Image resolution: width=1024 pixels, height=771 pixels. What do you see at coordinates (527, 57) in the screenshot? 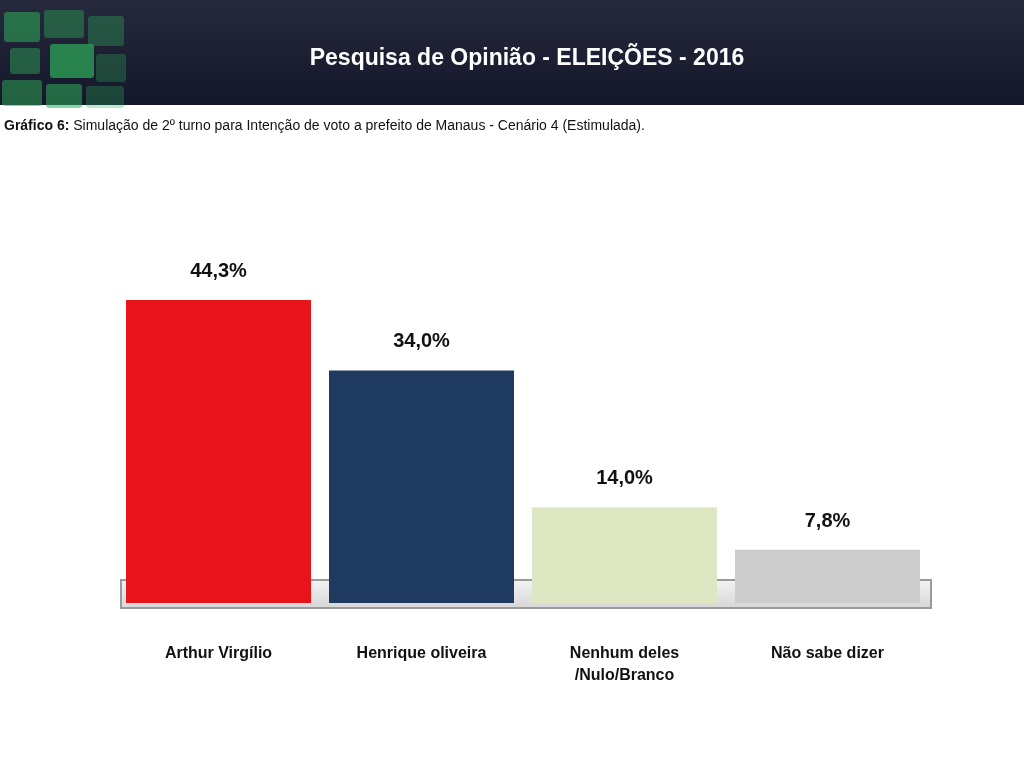
I see `chart-title: Pesquisa de Opinião - ELEIÇÕES - 2016` at bounding box center [527, 57].